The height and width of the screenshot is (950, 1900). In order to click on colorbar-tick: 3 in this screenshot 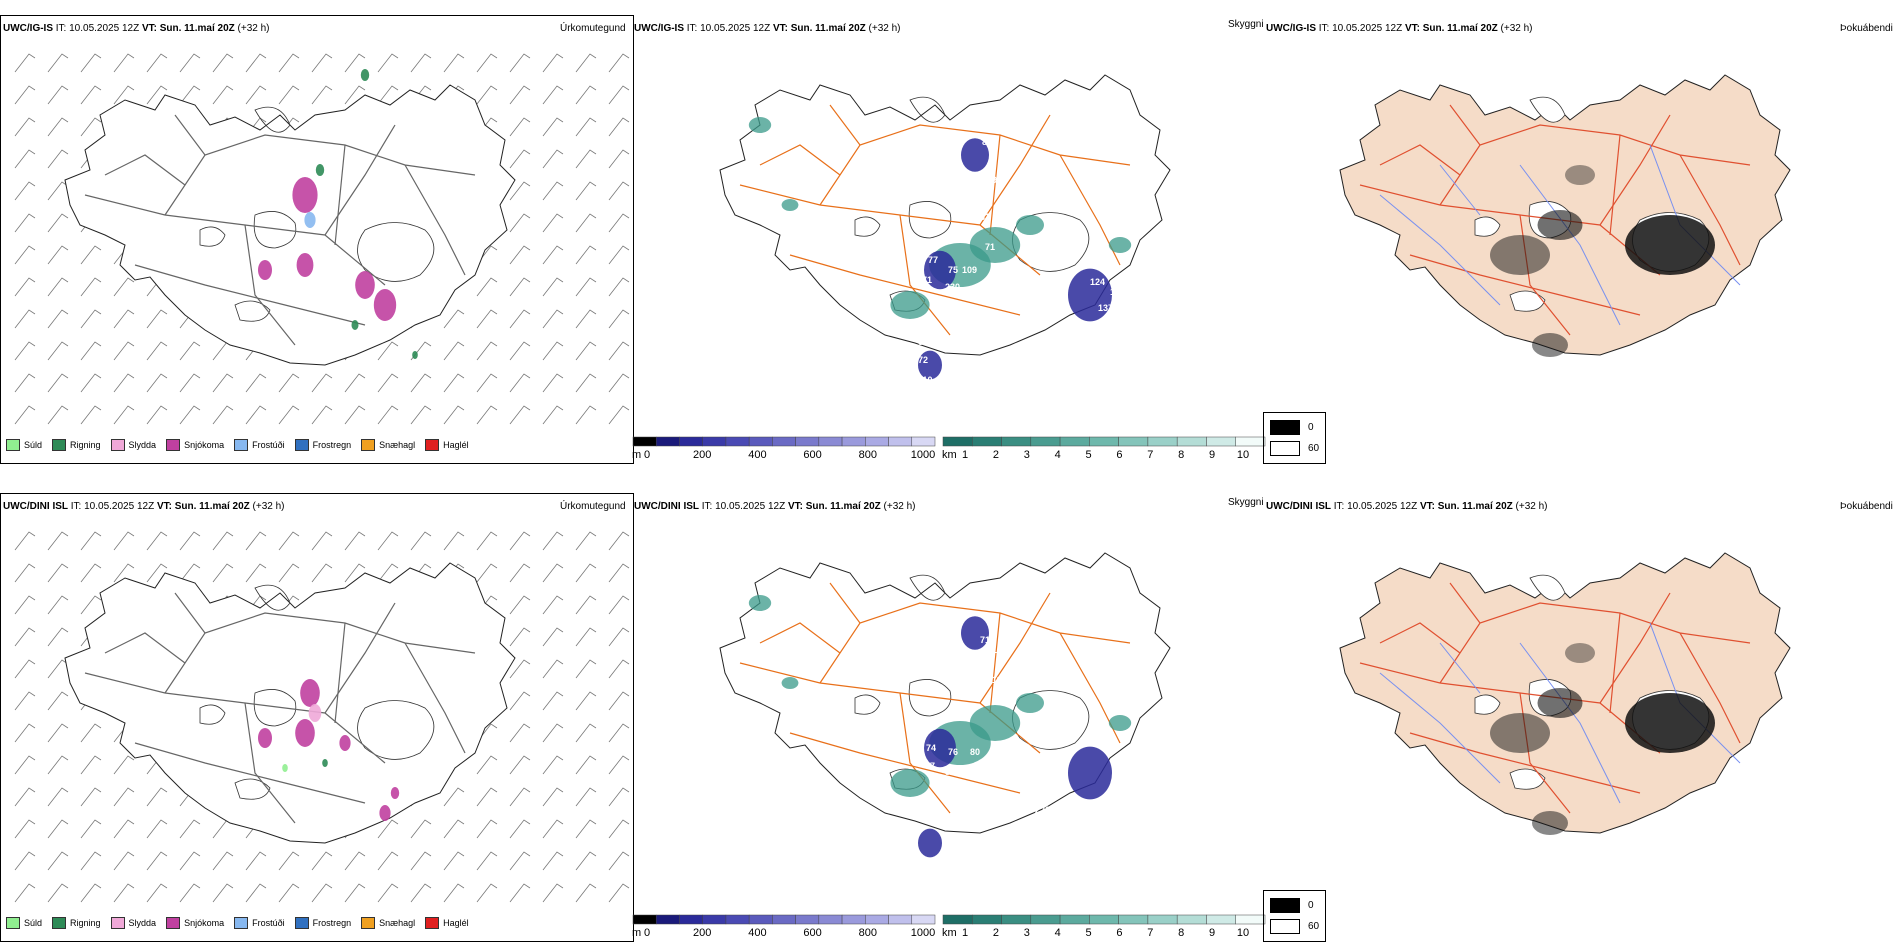, I will do `click(1026, 933)`.